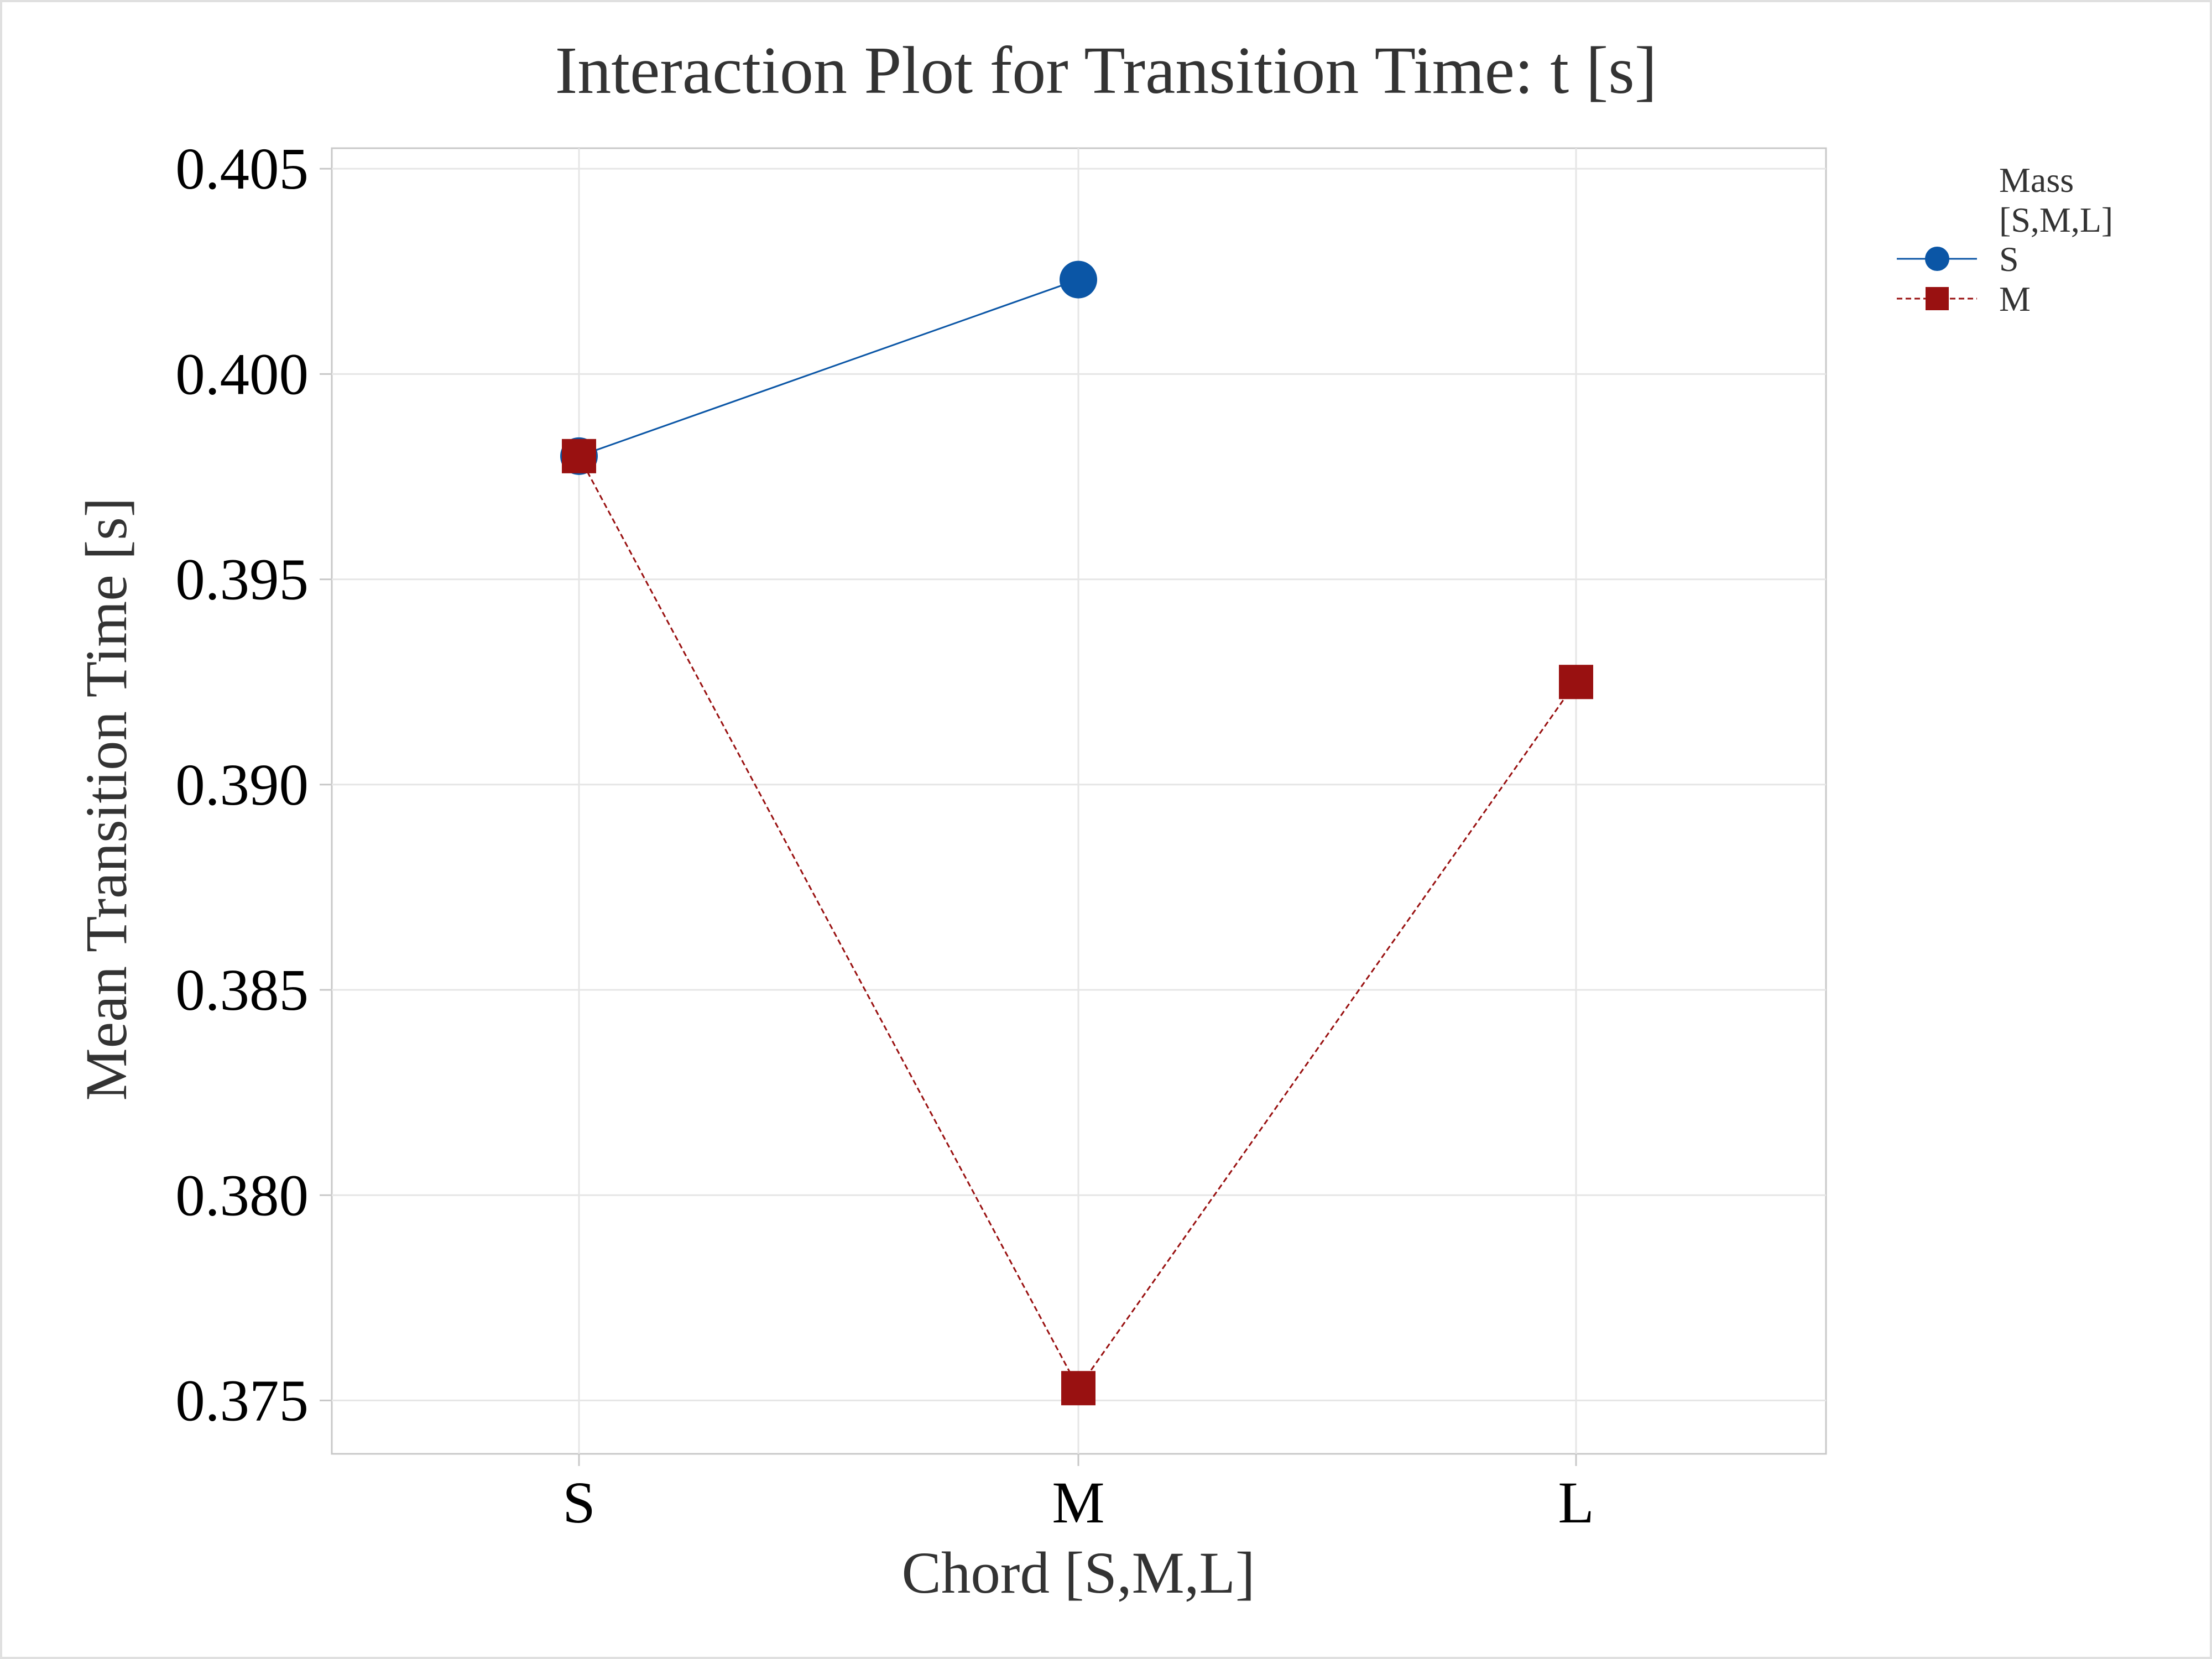 The height and width of the screenshot is (1659, 2212). Describe the element at coordinates (1576, 1503) in the screenshot. I see `x-tick-label: L` at that location.